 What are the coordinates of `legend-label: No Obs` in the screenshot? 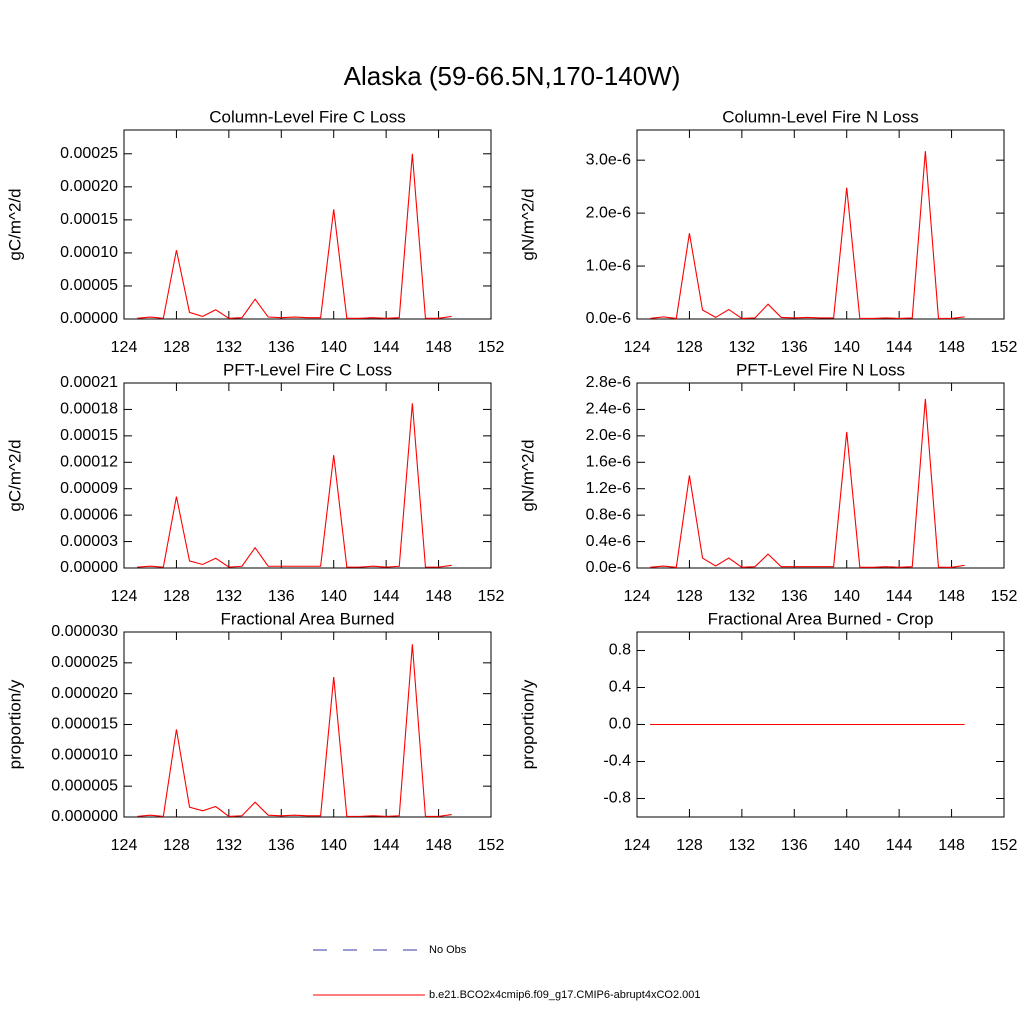 It's located at (448, 950).